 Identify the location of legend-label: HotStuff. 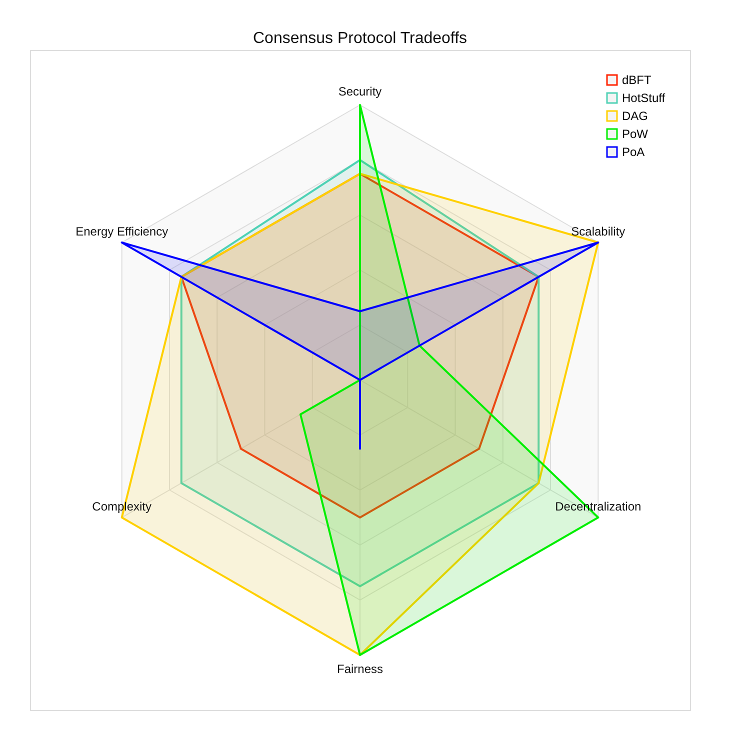
(644, 98).